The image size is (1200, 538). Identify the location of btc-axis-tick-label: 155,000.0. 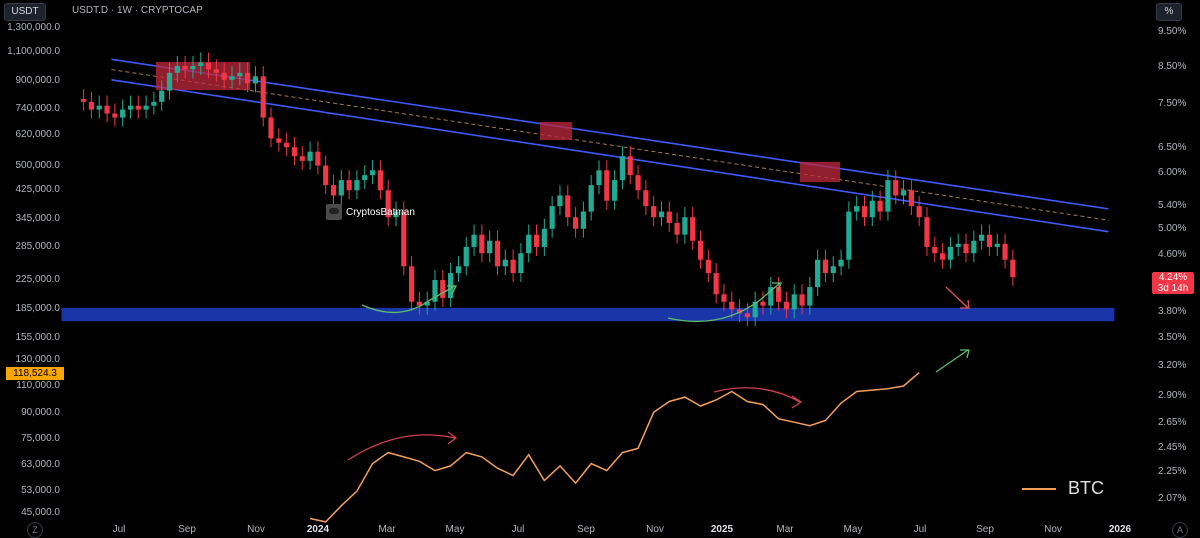
(38, 337).